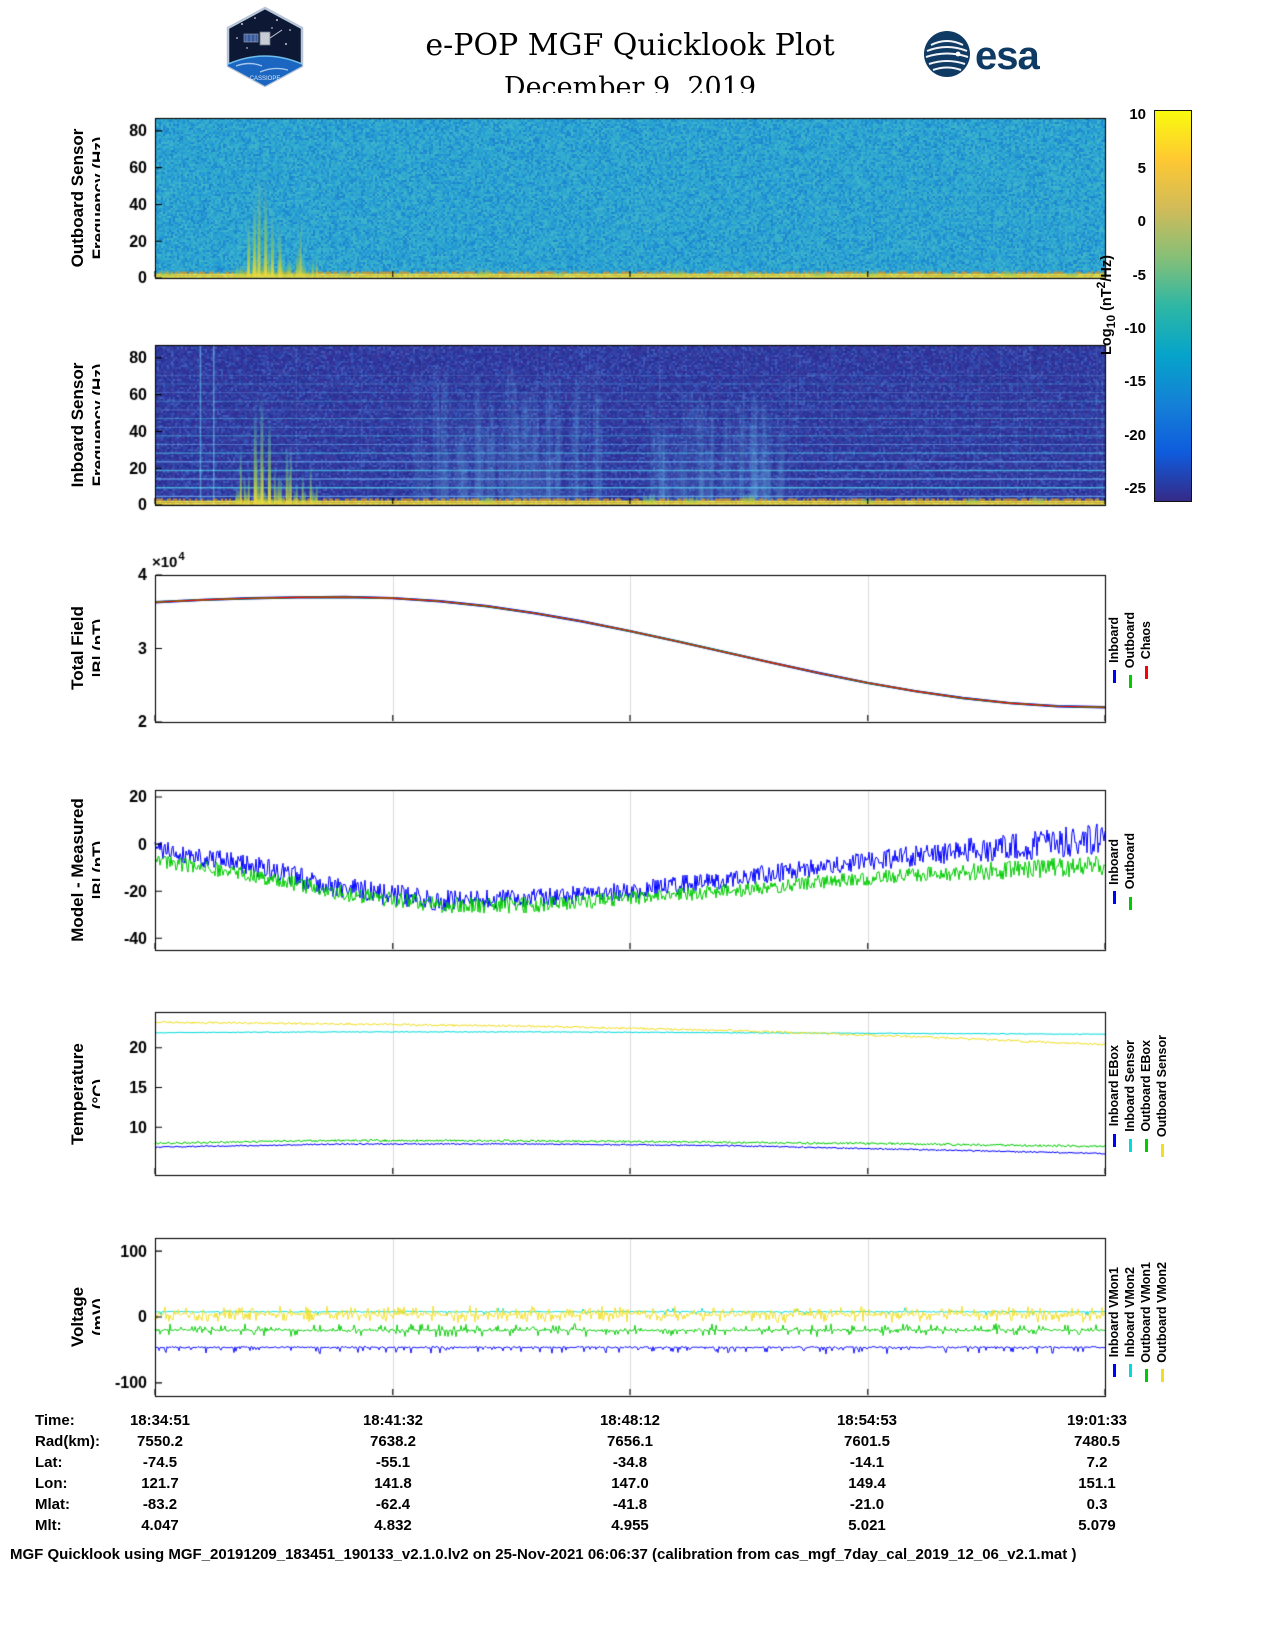  What do you see at coordinates (160, 1441) in the screenshot?
I see `table-cell: 7550.2` at bounding box center [160, 1441].